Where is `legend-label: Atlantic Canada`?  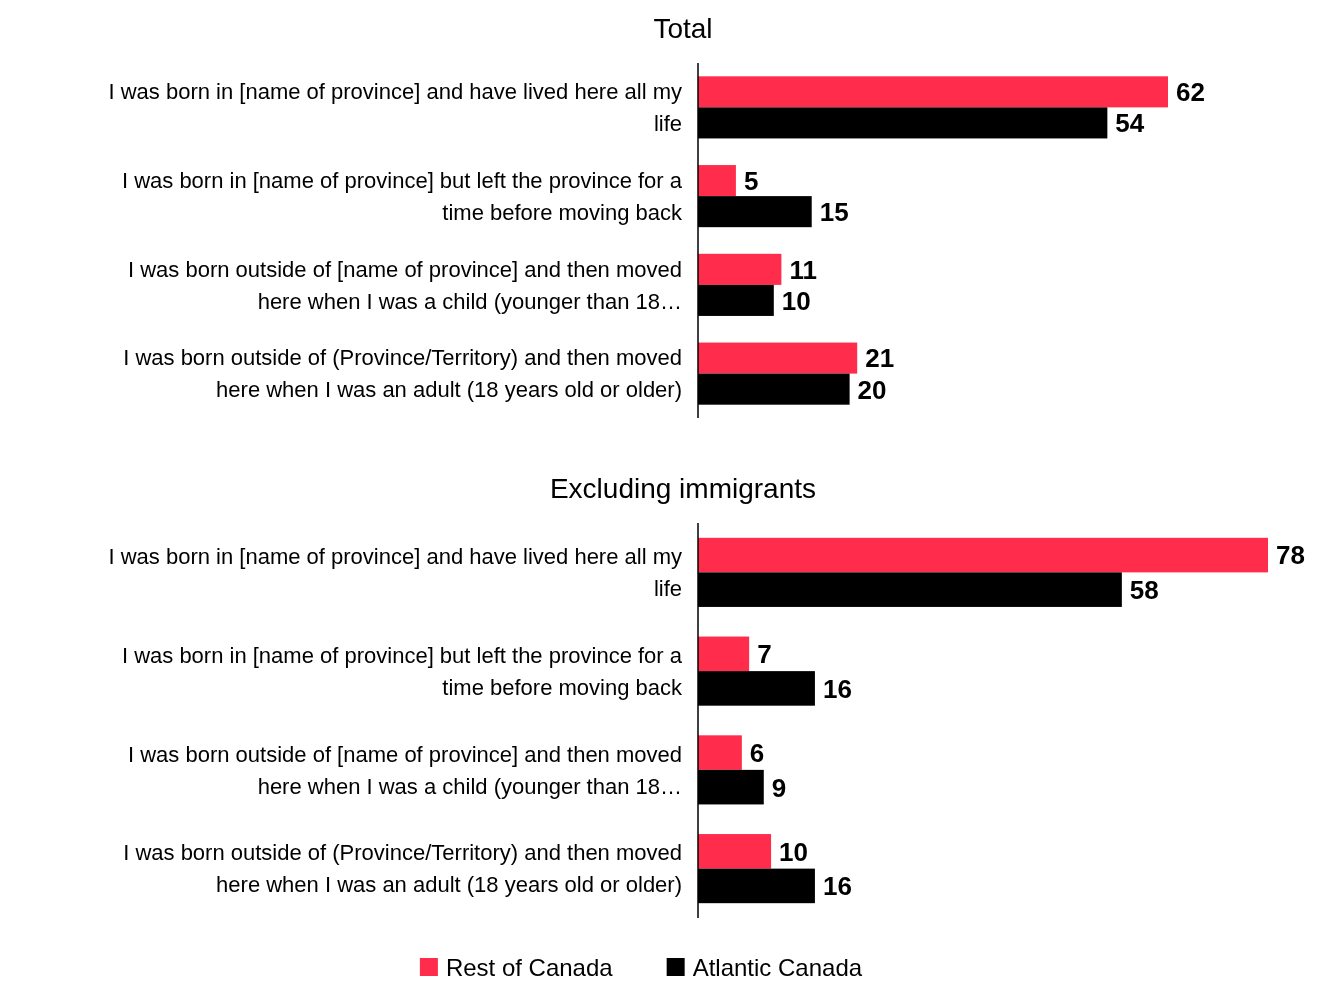
legend-label: Atlantic Canada is located at coordinates (777, 968).